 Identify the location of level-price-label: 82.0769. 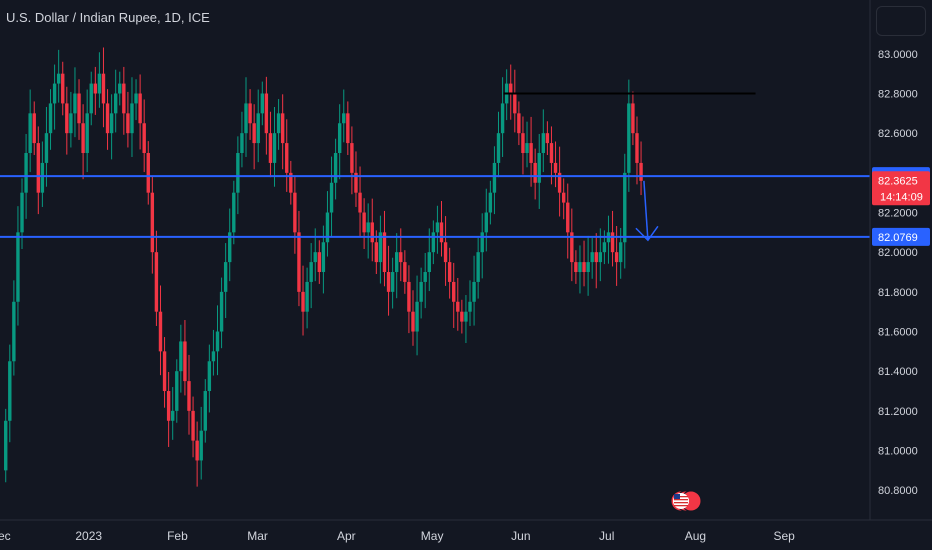
(898, 238).